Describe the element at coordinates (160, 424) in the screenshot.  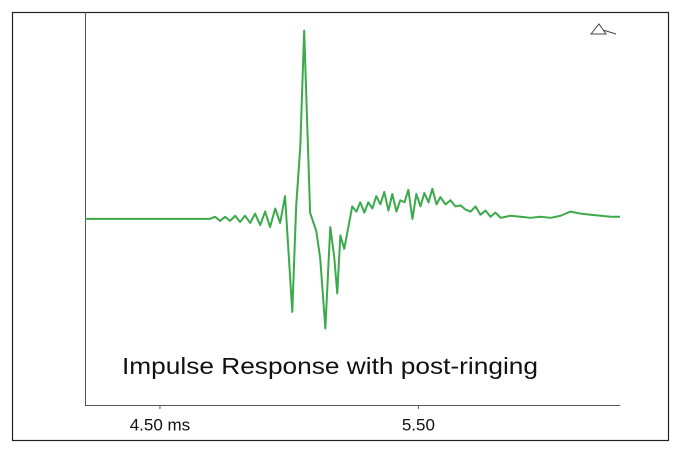
I see `x-tick-label: 4.50 ms` at that location.